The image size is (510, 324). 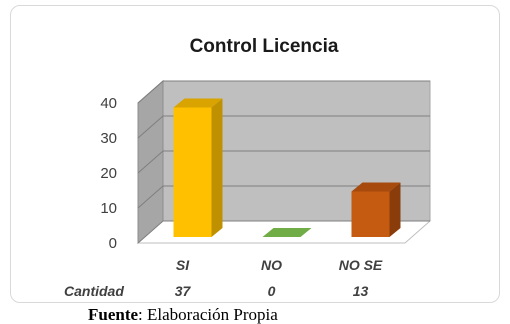 I want to click on y-tick-label: 20, so click(x=108, y=173).